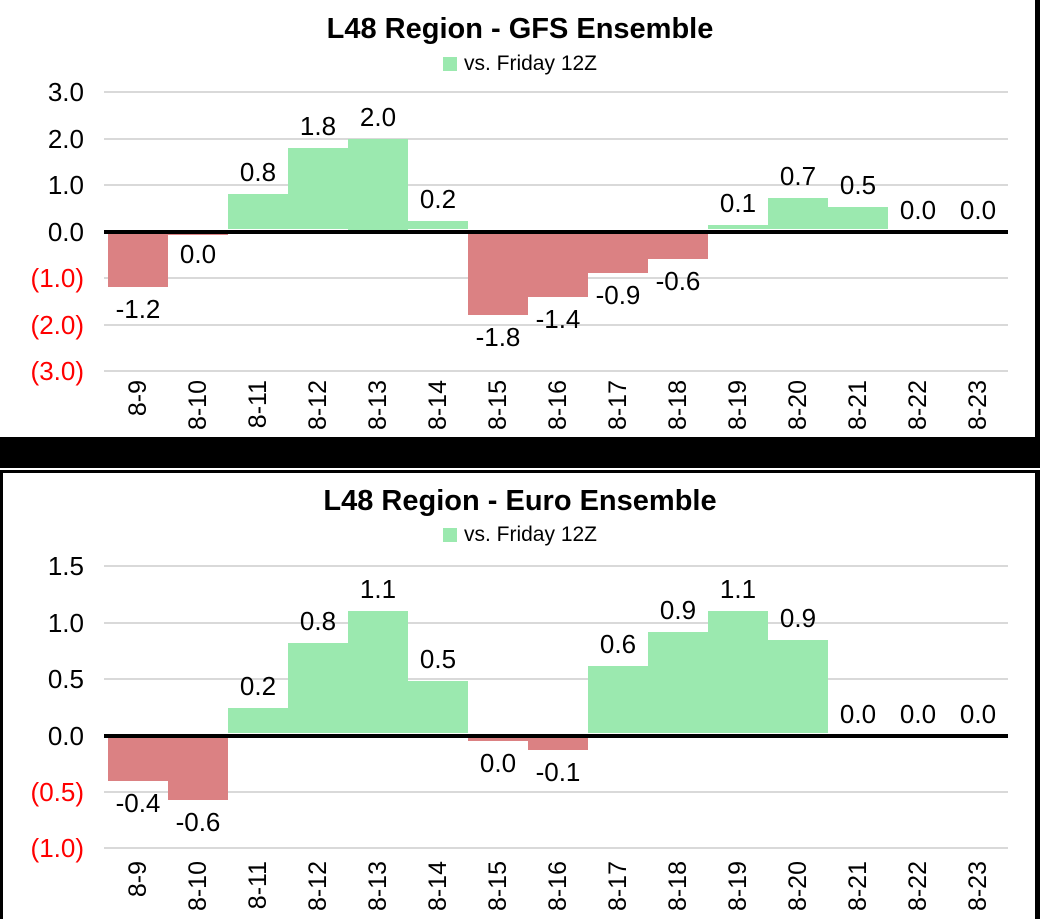 The width and height of the screenshot is (1040, 919). I want to click on value-label-8-20: 0.7, so click(798, 176).